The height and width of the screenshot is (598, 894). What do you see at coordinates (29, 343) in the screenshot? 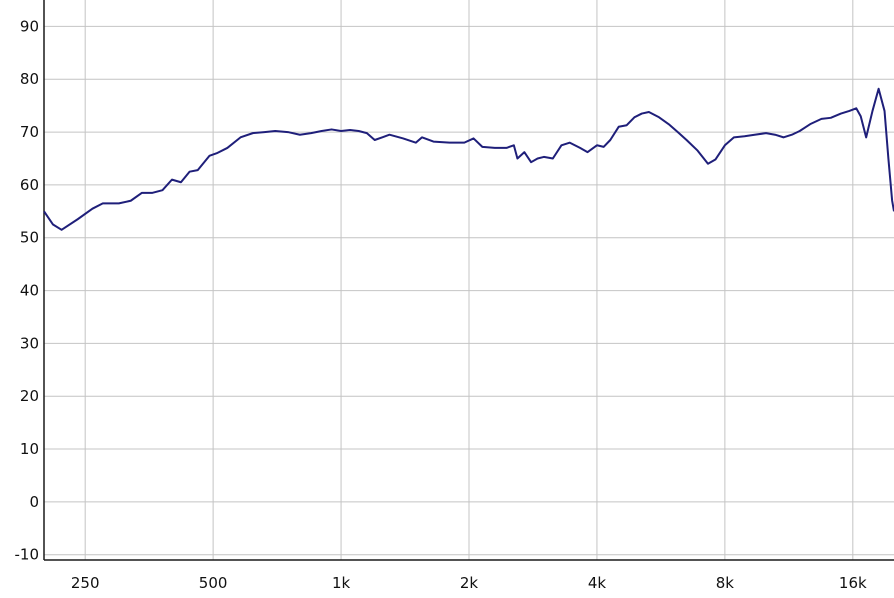
I see `y-tick-label: 30` at bounding box center [29, 343].